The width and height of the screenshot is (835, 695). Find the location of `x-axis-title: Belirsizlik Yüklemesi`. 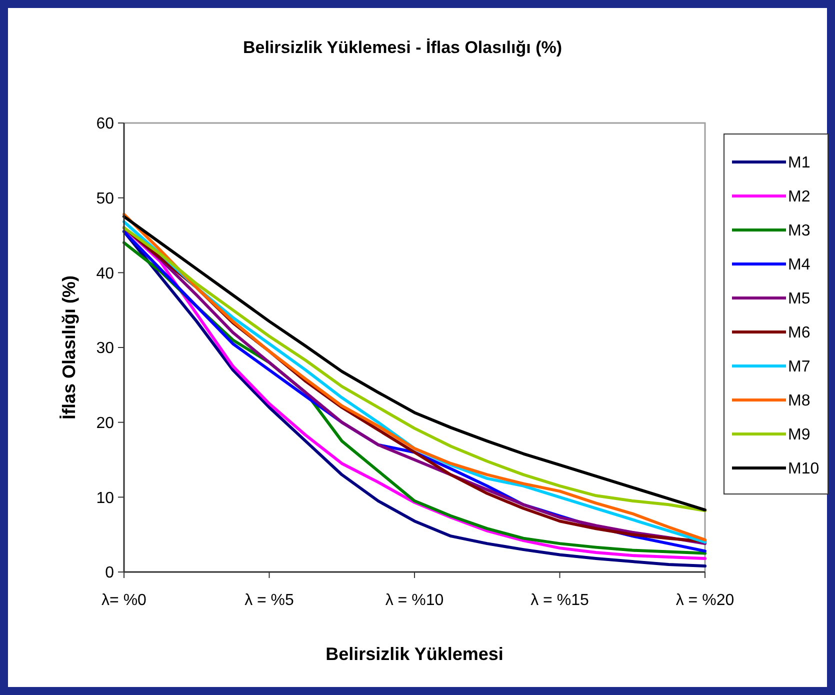

x-axis-title: Belirsizlik Yüklemesi is located at coordinates (415, 654).